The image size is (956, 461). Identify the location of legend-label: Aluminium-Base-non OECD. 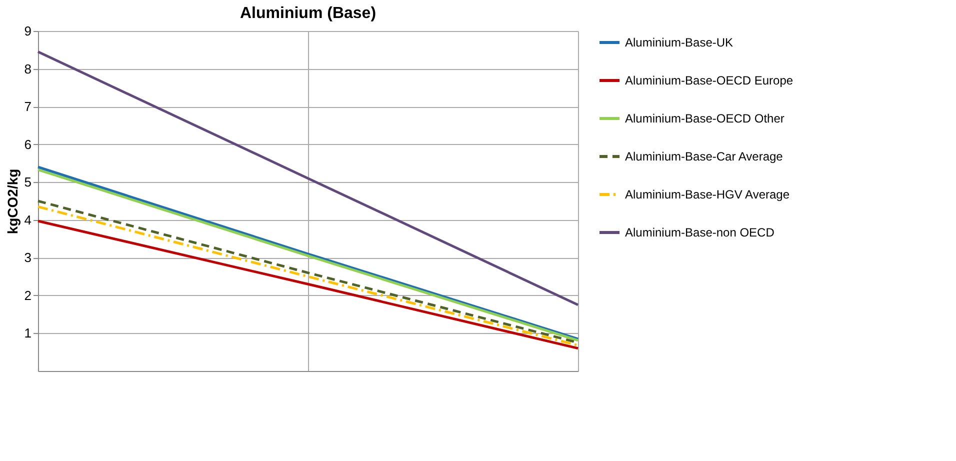
(700, 233).